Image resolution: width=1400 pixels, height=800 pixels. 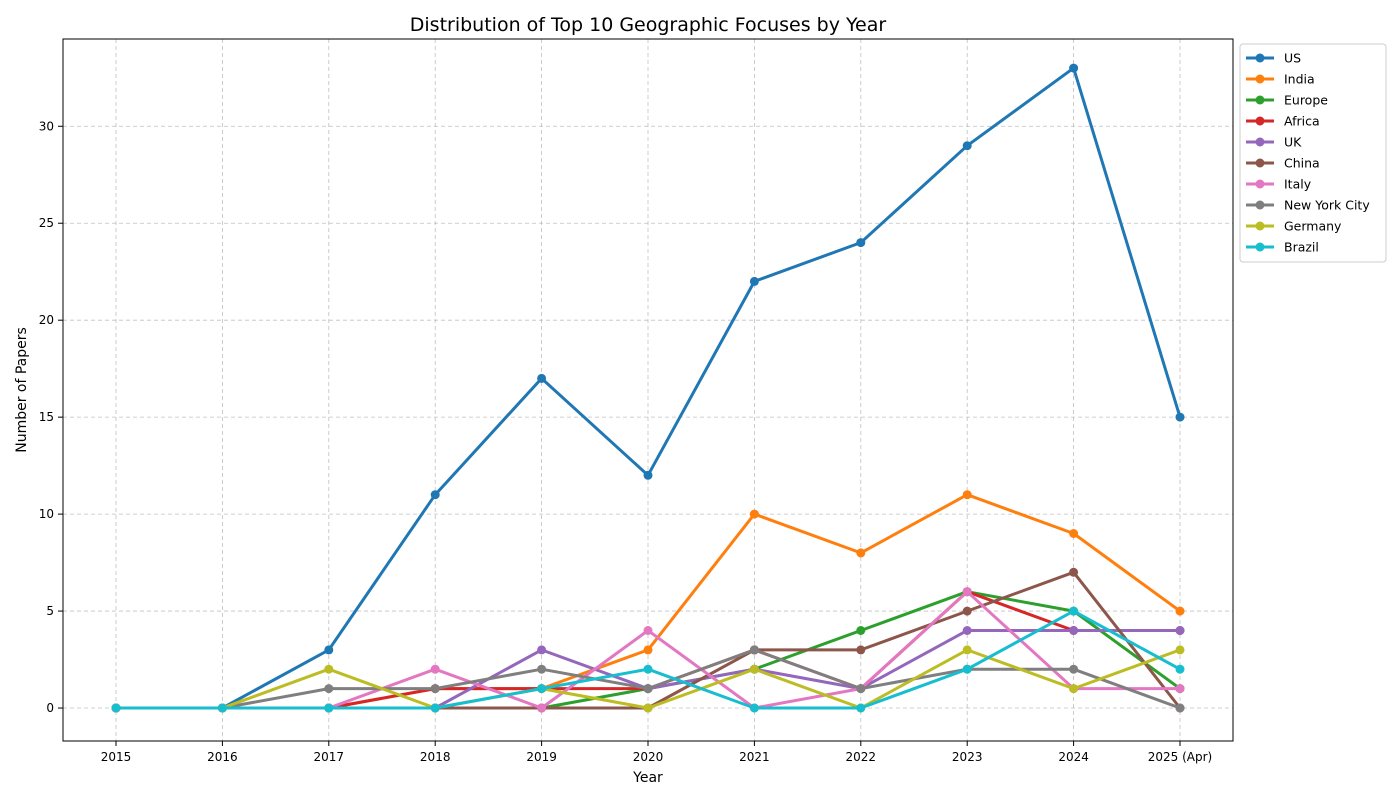 I want to click on y-axis-ticks: 0 5 10 15 20 25 30, so click(x=51, y=417).